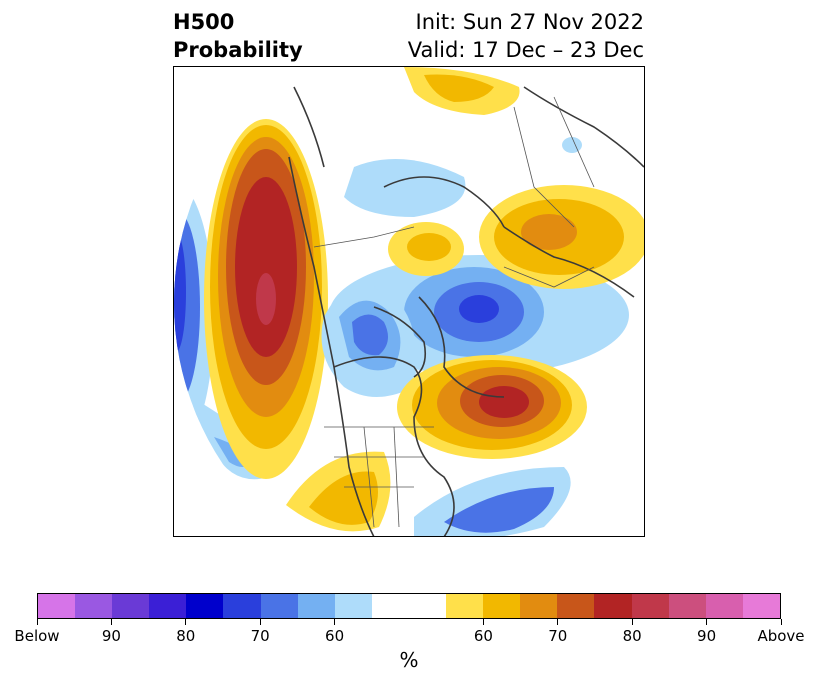 The width and height of the screenshot is (819, 686). I want to click on colorbar-tick-label: Below, so click(37, 636).